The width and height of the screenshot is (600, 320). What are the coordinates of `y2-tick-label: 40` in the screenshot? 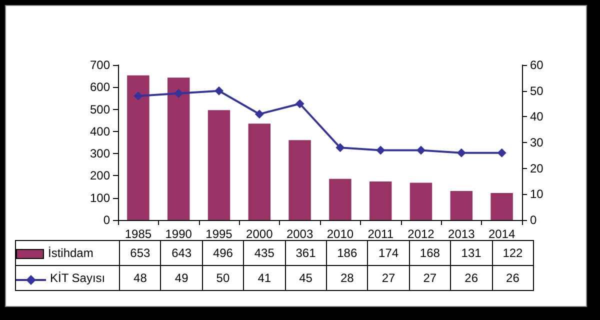 It's located at (537, 117).